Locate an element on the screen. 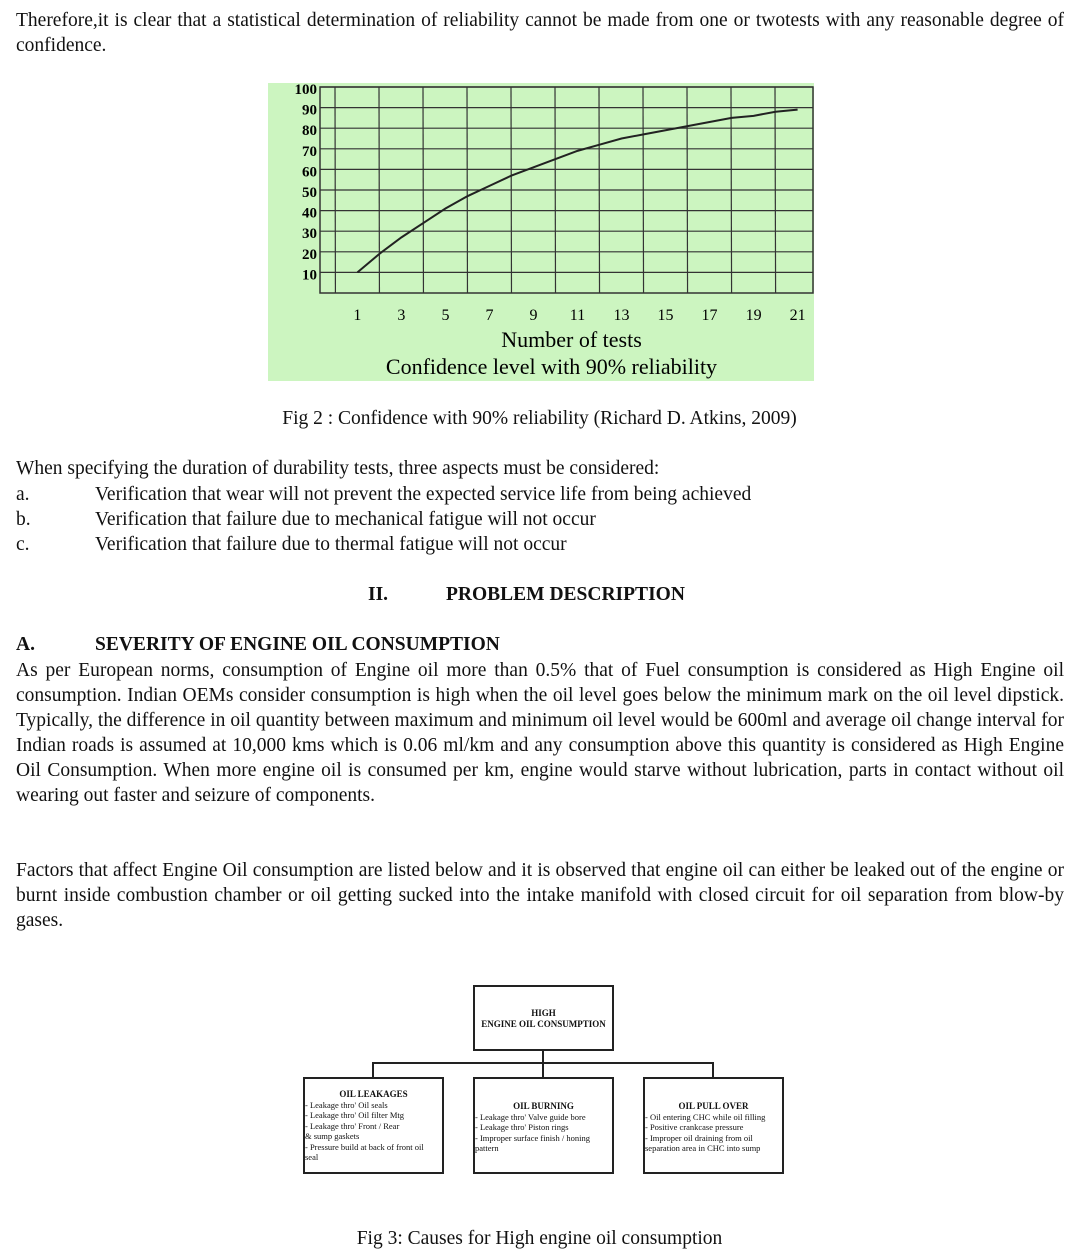  x-tick-label: 5 is located at coordinates (445, 315).